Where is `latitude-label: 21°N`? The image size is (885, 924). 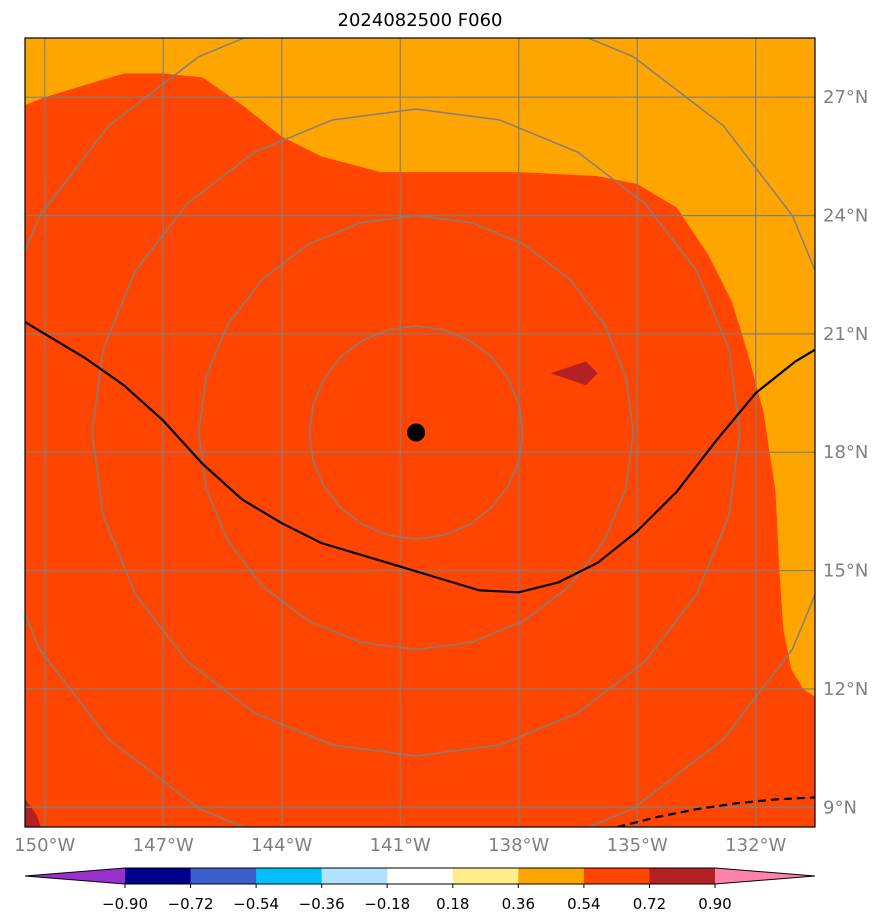
latitude-label: 21°N is located at coordinates (845, 334).